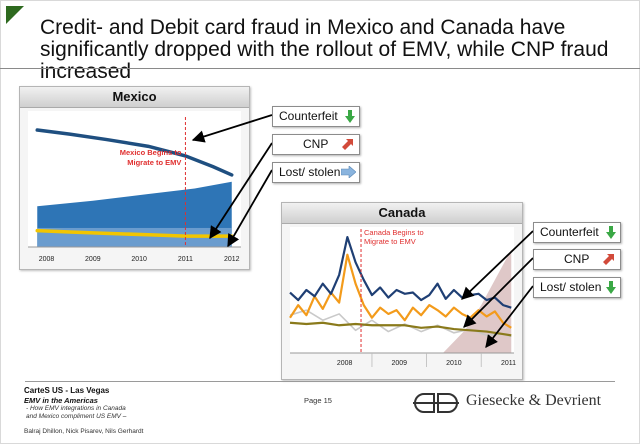 The height and width of the screenshot is (444, 640). I want to click on canada-cnp-callout: CNP, so click(577, 259).